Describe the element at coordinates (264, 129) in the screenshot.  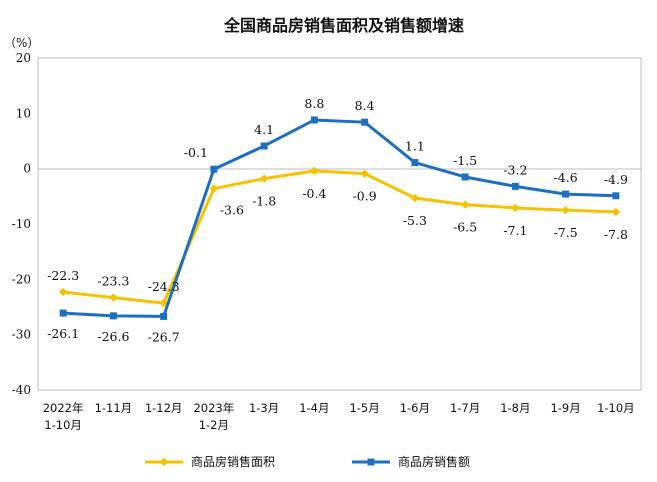
I see `data-label: 4.1` at that location.